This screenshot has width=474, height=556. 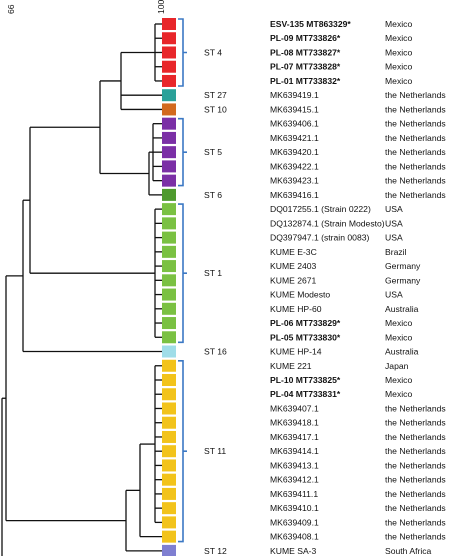 I want to click on leaf-name-label: MK639423.1, so click(x=294, y=181).